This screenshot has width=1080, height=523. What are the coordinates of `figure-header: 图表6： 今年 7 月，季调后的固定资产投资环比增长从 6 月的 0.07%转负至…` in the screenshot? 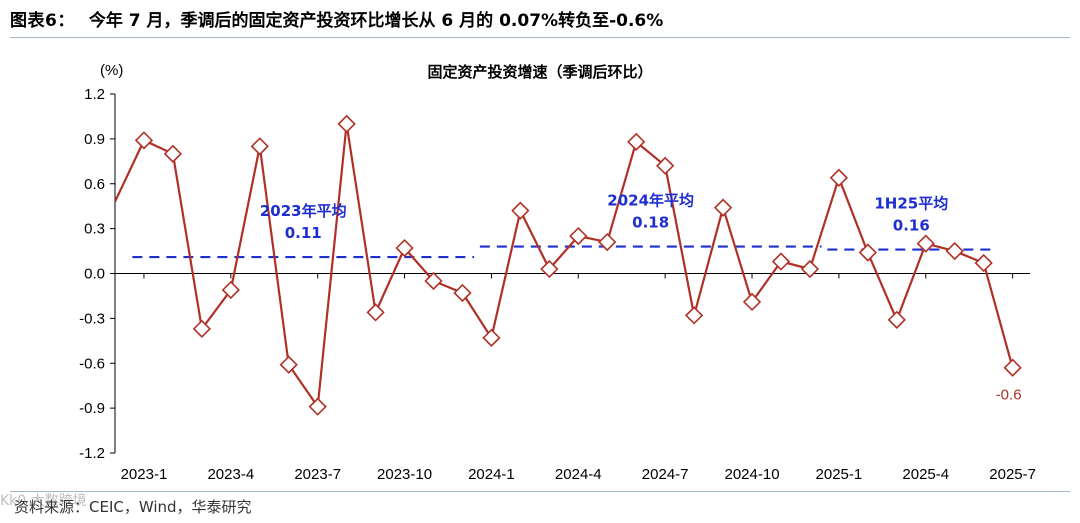 It's located at (540, 21).